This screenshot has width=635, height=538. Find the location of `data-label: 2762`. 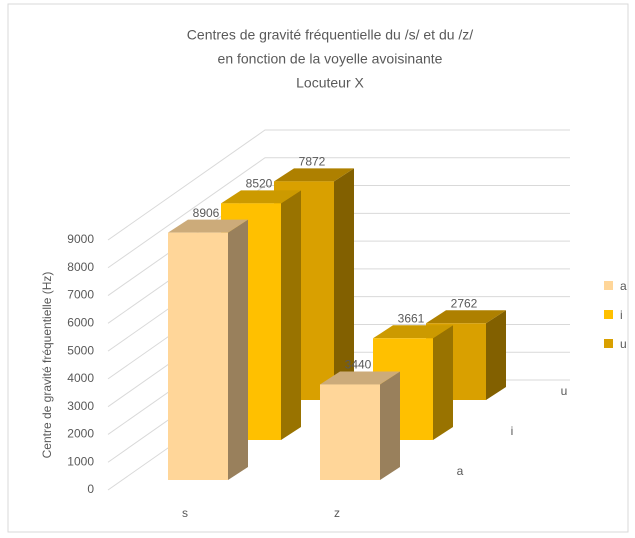

data-label: 2762 is located at coordinates (464, 303).